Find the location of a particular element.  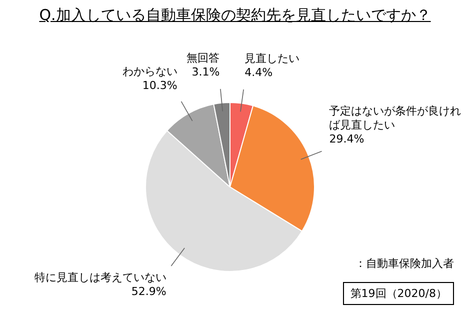

text: ：自動車保険加入者 is located at coordinates (404, 263).